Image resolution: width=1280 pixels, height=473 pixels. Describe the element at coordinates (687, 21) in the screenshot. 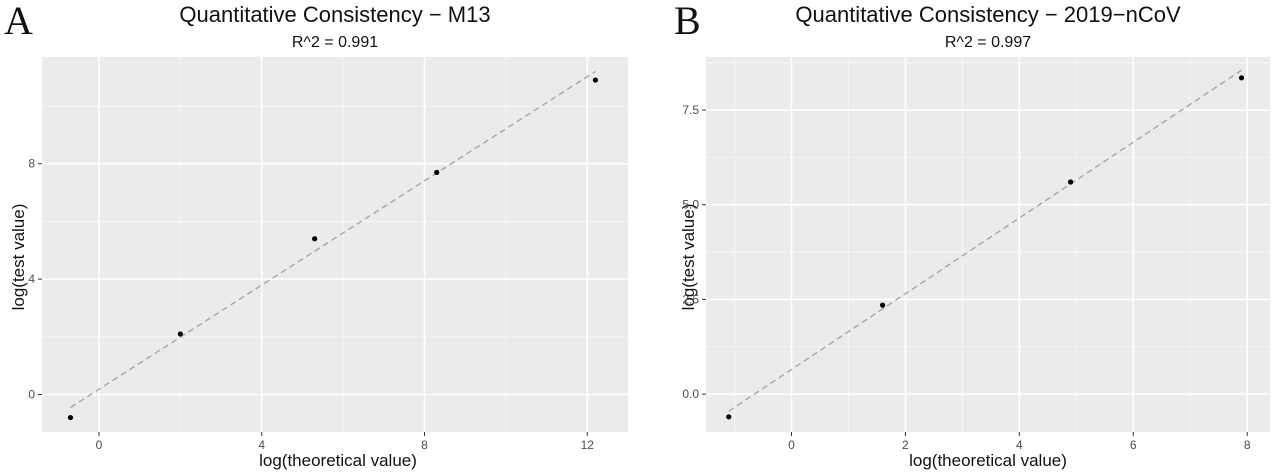

I see `panel-letter: B` at that location.